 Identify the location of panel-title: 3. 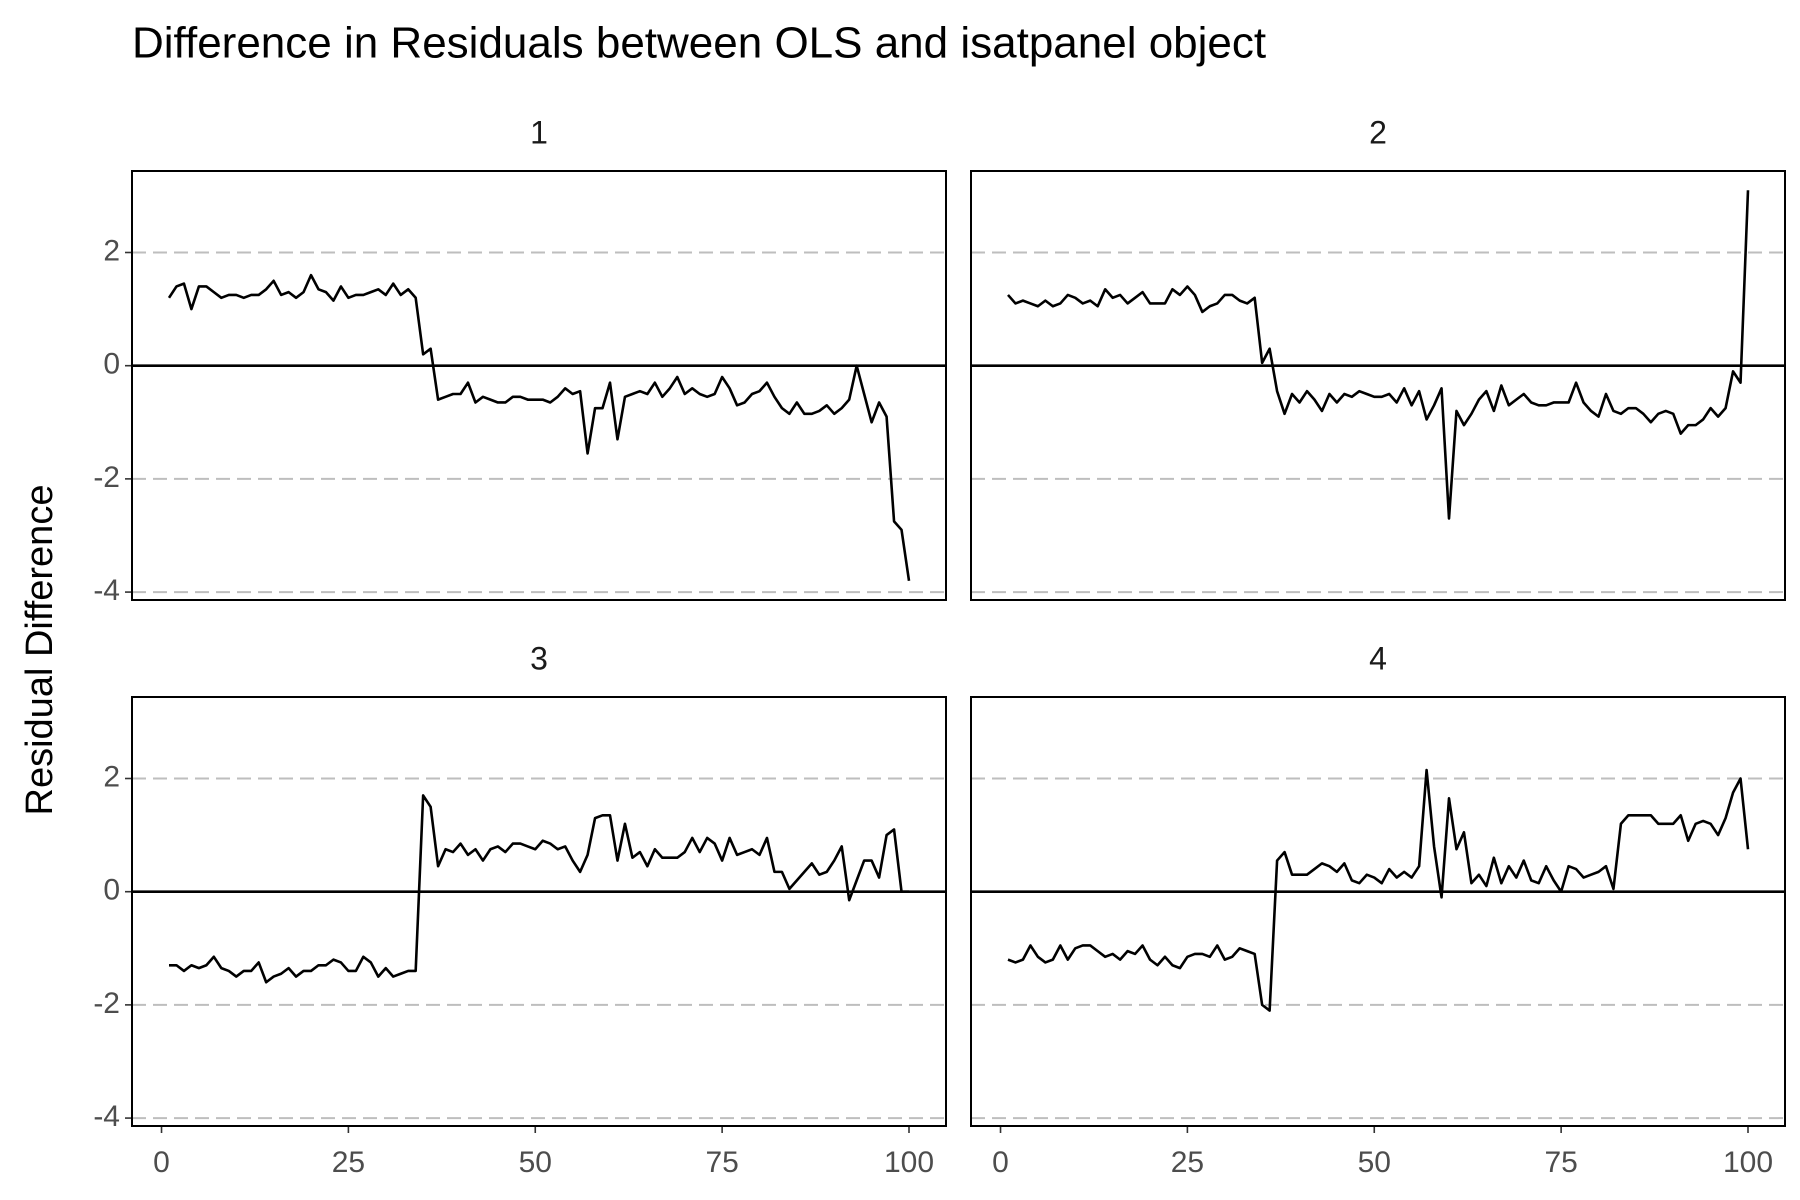
(539, 658).